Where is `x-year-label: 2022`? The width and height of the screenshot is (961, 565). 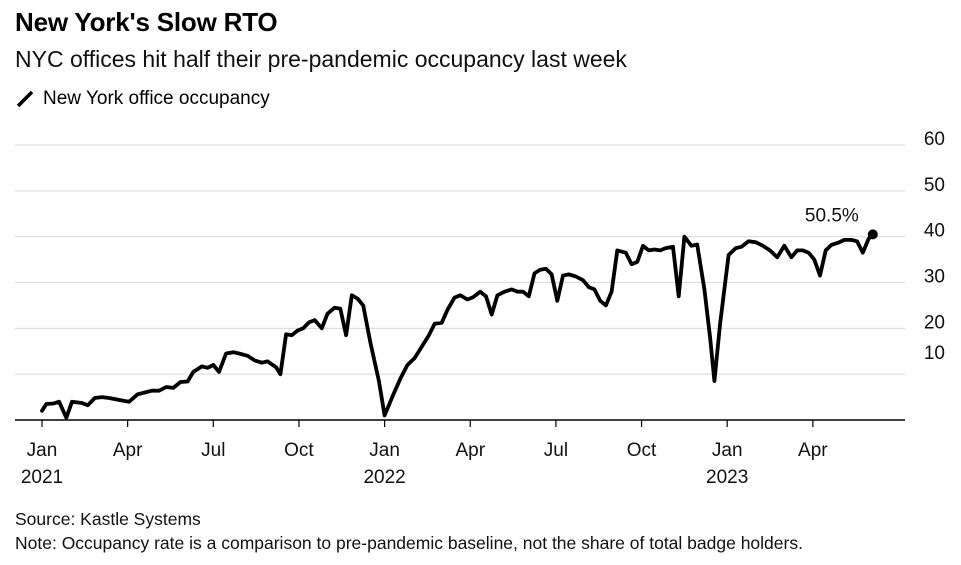
x-year-label: 2022 is located at coordinates (384, 477).